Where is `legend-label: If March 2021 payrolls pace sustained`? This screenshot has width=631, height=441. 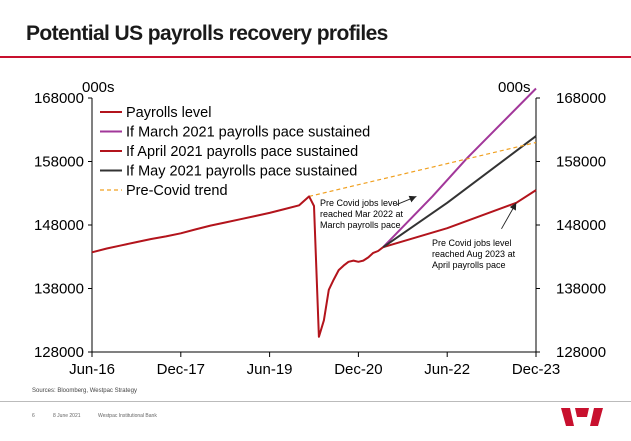
legend-label: If March 2021 payrolls pace sustained is located at coordinates (248, 133).